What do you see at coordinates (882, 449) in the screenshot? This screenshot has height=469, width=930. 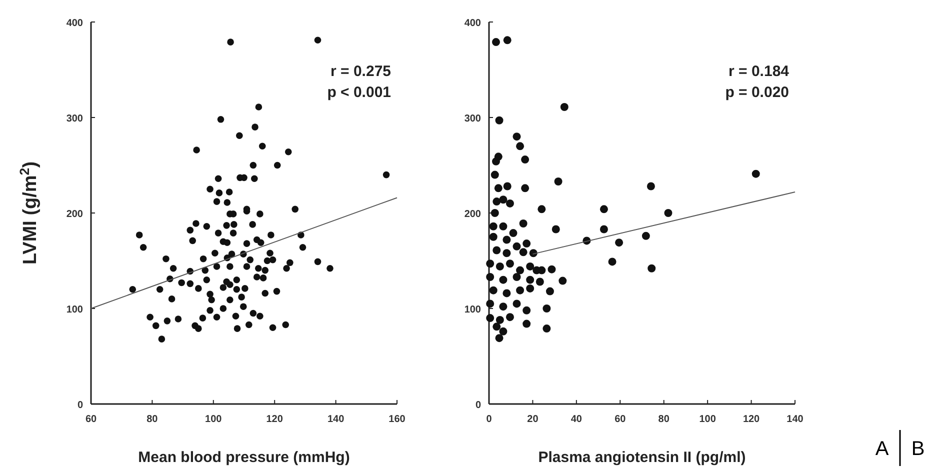 I see `text: A` at bounding box center [882, 449].